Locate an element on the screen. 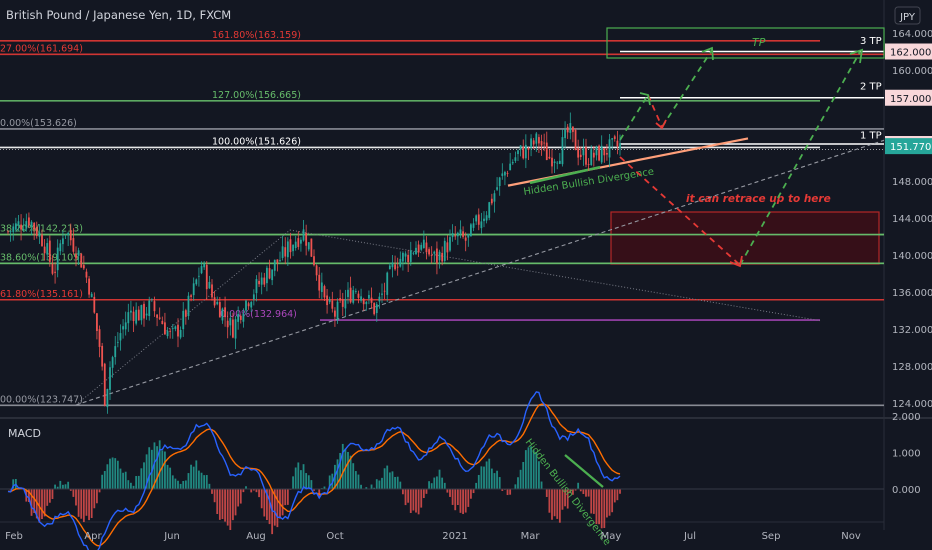 The height and width of the screenshot is (550, 932). projection-arrow is located at coordinates (680, 211).